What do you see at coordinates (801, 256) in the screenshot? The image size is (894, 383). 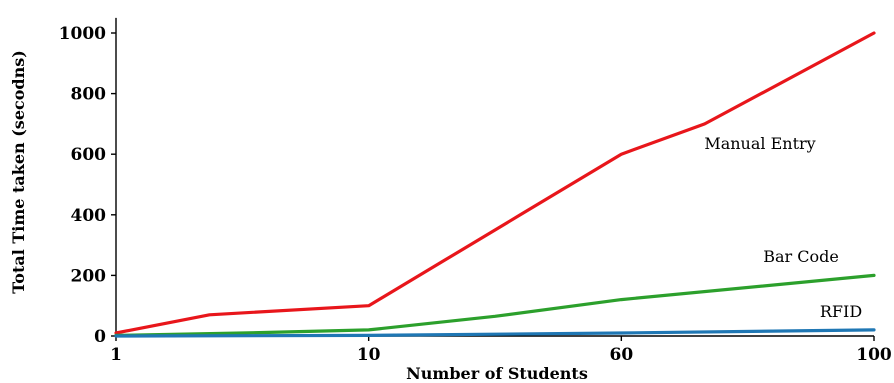 I see `series-label-bar-code: Bar Code` at bounding box center [801, 256].